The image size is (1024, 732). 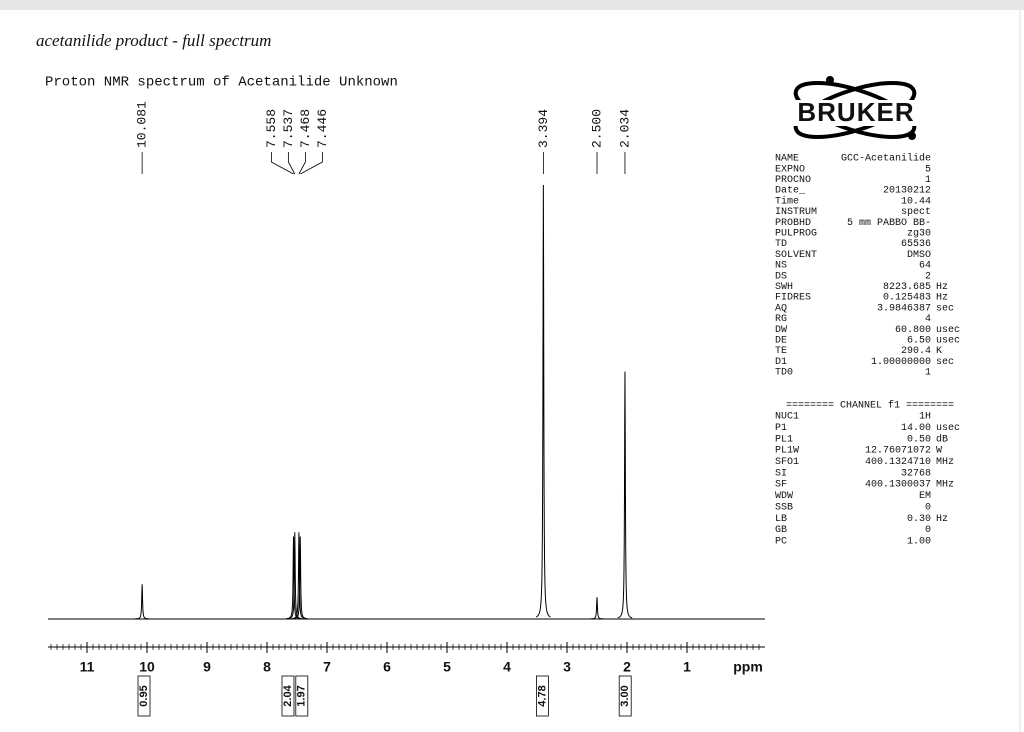 I want to click on integral-label: 1.97, so click(x=302, y=695).